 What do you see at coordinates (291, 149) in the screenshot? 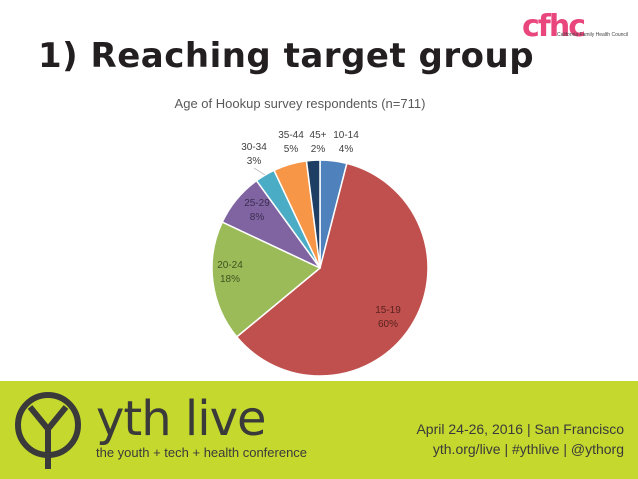
I see `pie-label-percent: 5%` at bounding box center [291, 149].